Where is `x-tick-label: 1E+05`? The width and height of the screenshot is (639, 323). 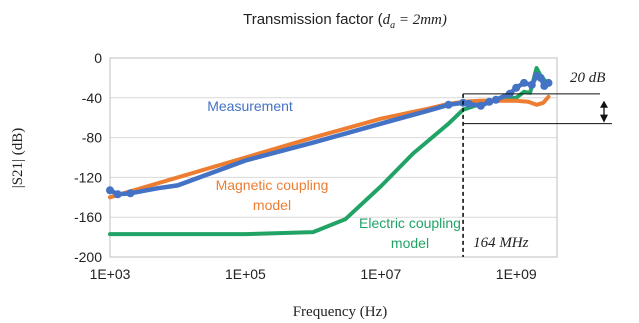
x-tick-label: 1E+05 is located at coordinates (245, 274).